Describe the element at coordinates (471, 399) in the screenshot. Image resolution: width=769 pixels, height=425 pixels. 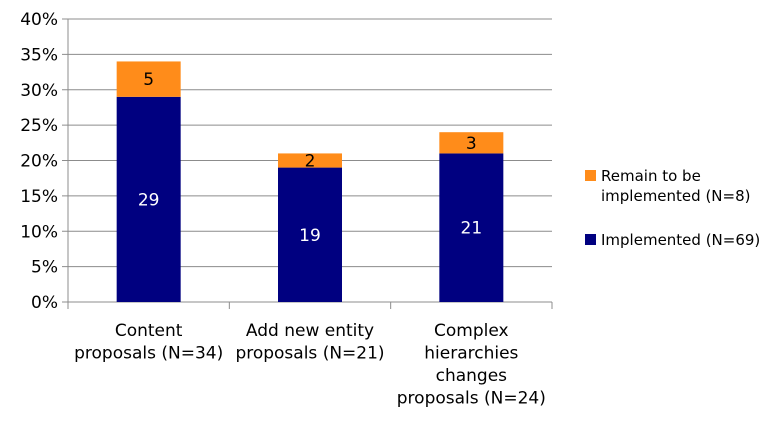
I see `x-category-label: proposals (N=24)` at that location.